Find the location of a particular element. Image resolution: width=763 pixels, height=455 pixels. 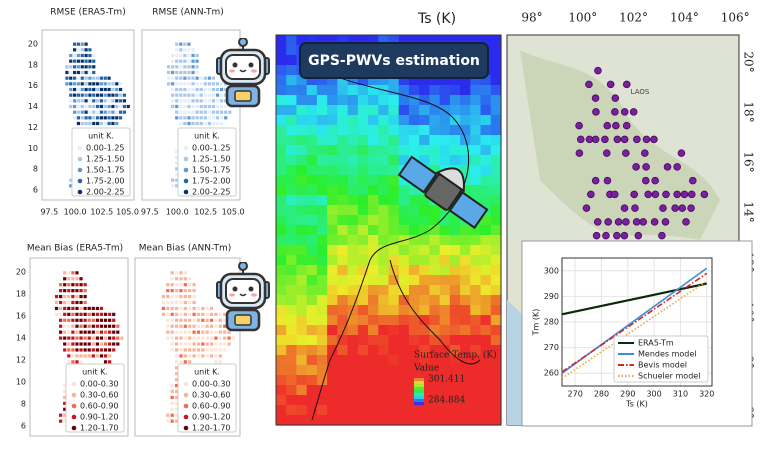

legend-label: 1.50-1.75 is located at coordinates (105, 170).